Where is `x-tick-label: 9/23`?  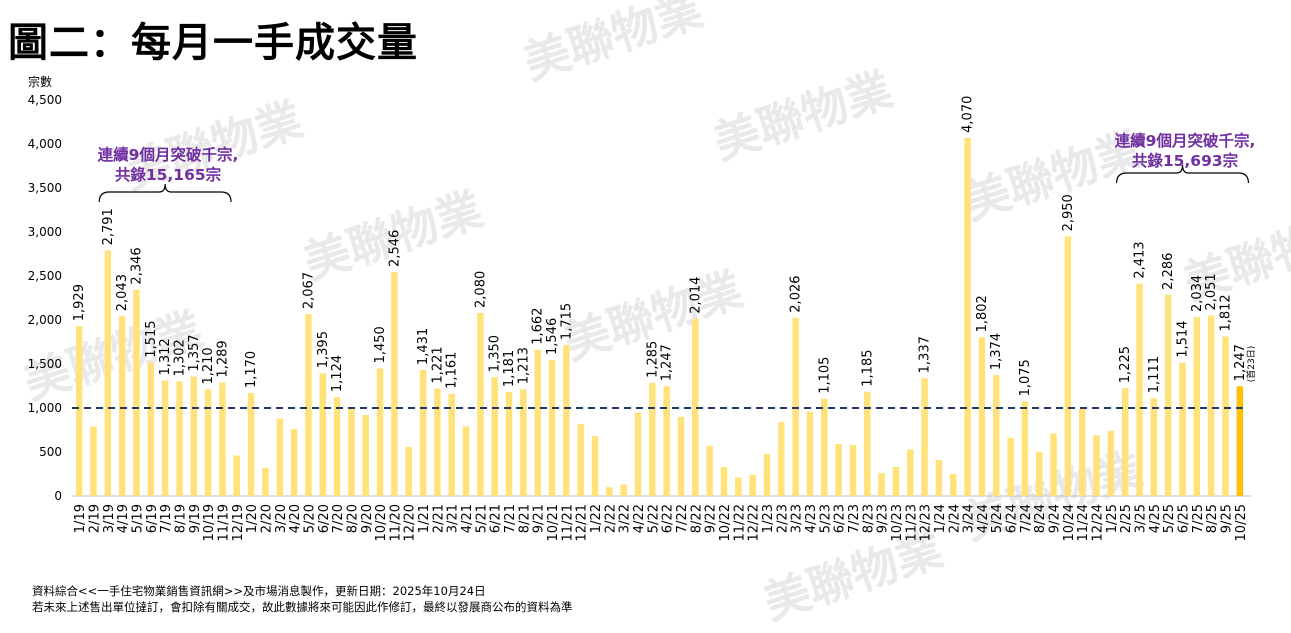 x-tick-label: 9/23 is located at coordinates (883, 518).